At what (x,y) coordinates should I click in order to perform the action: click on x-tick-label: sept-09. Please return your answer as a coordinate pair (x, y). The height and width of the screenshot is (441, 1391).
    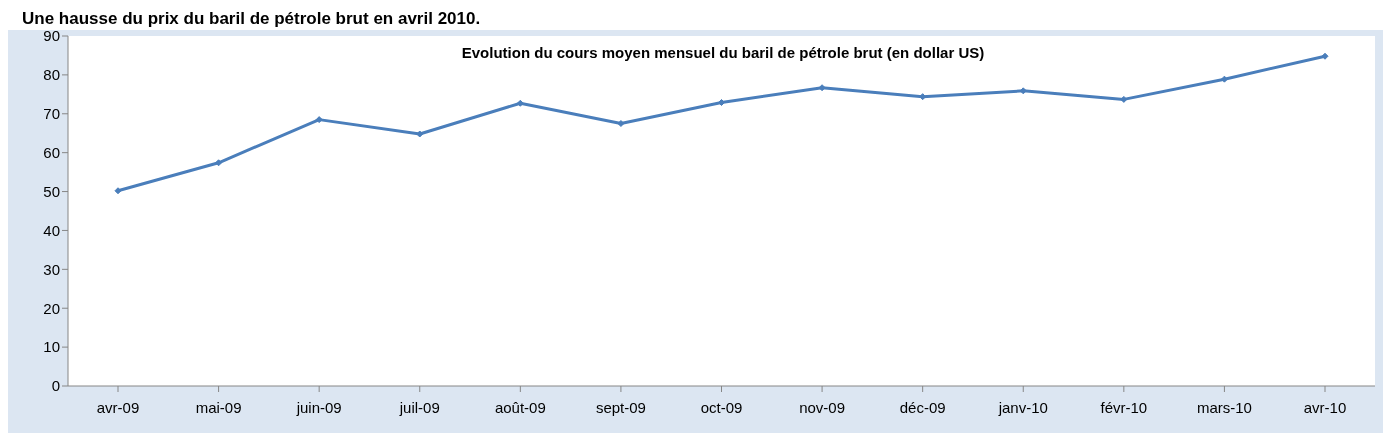
    Looking at the image, I should click on (620, 407).